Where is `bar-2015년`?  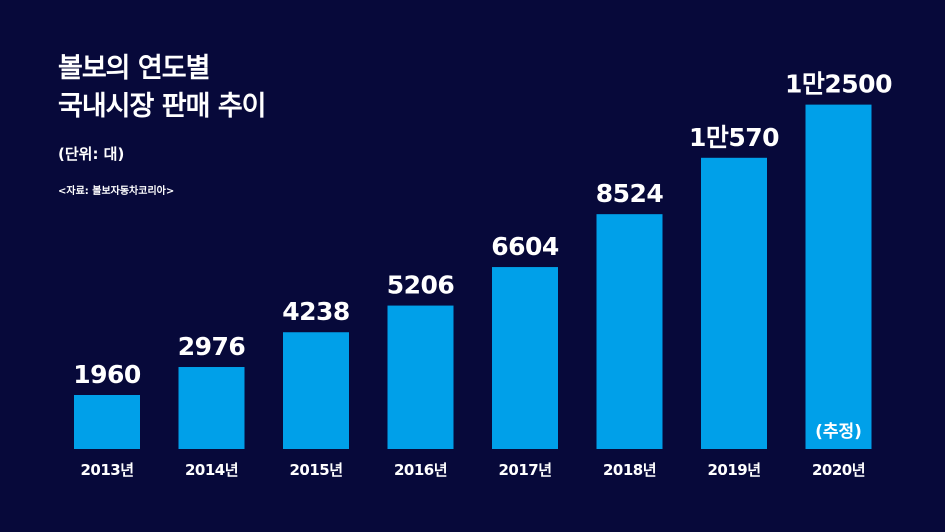 bar-2015년 is located at coordinates (316, 390).